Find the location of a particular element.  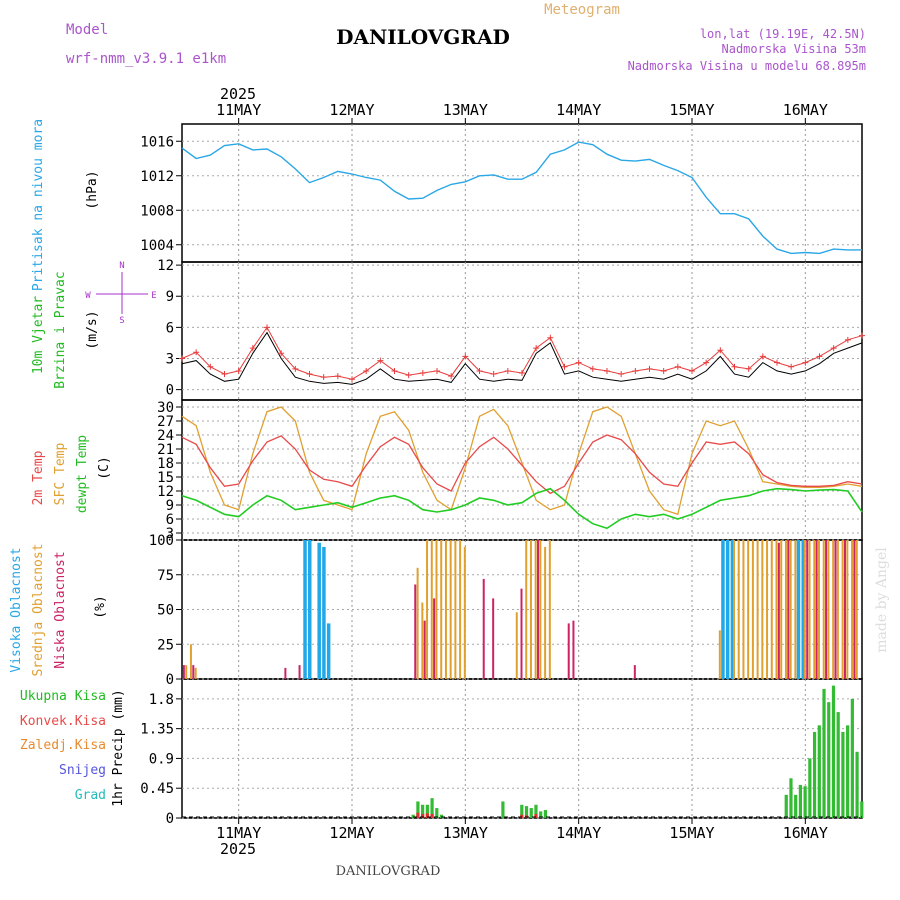

y-tick-label: 0.9 is located at coordinates (161, 759).